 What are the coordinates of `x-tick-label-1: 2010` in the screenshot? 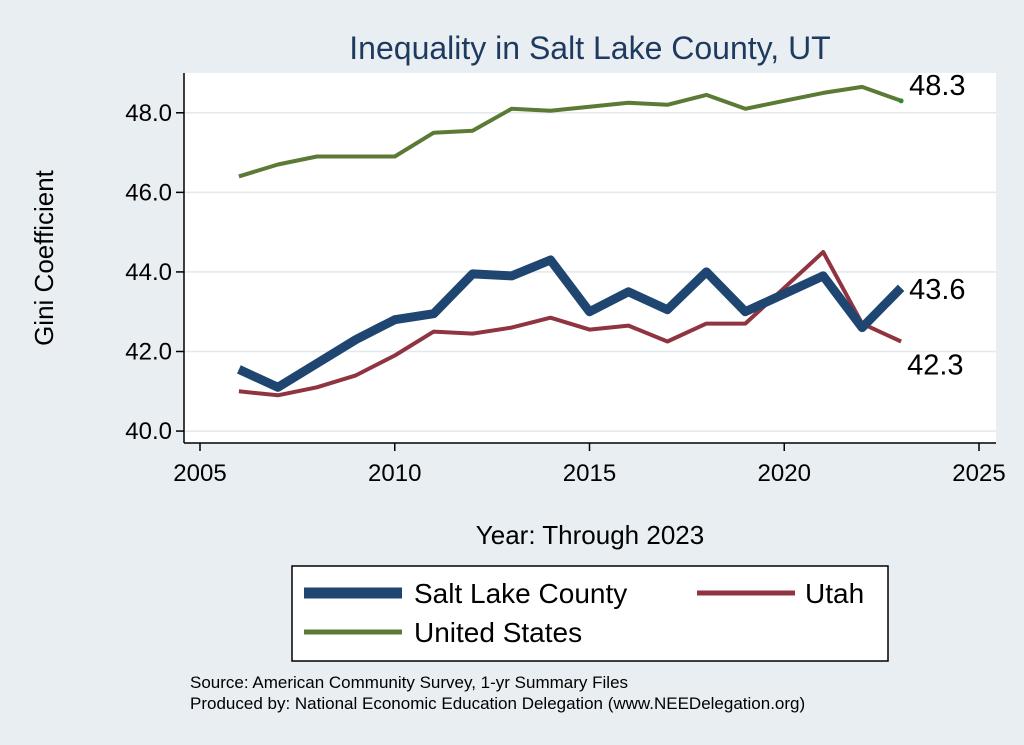 It's located at (394, 473).